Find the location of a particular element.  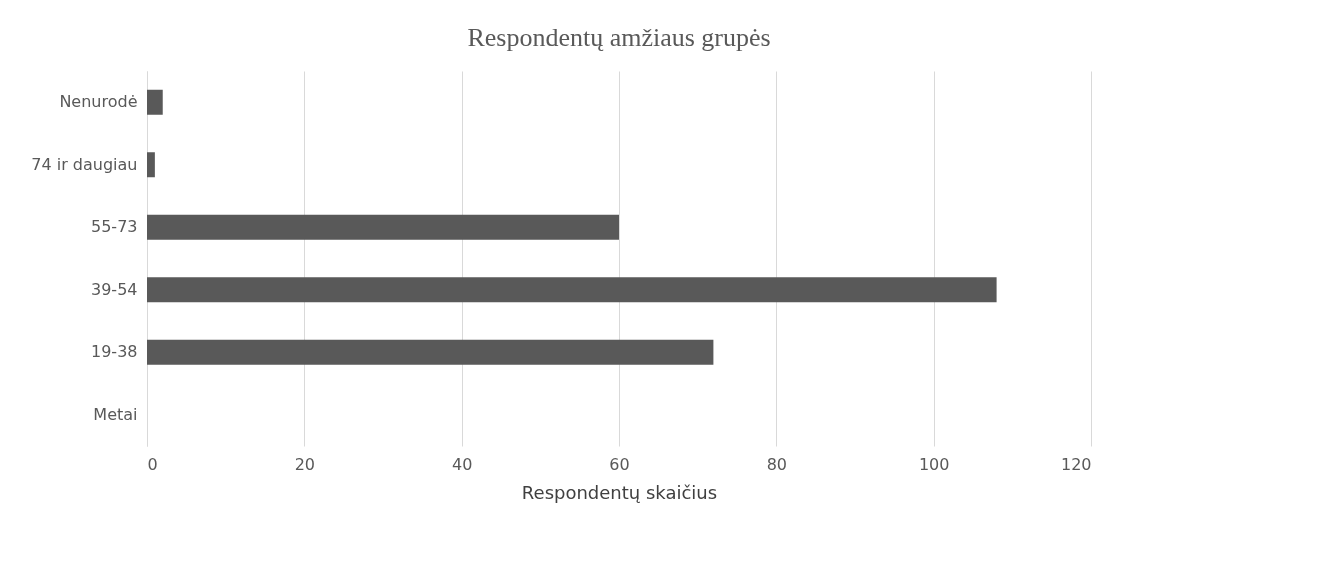

y-tick-label: 55-73 is located at coordinates (114, 227).